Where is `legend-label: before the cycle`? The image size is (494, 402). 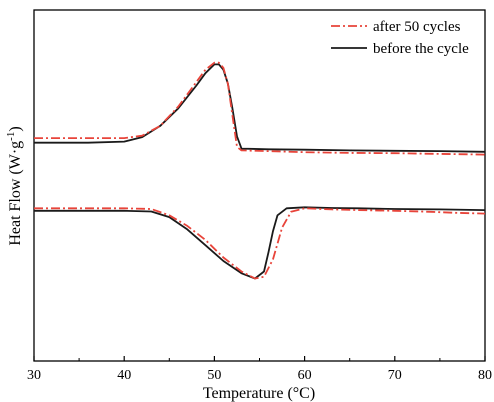 legend-label: before the cycle is located at coordinates (421, 49).